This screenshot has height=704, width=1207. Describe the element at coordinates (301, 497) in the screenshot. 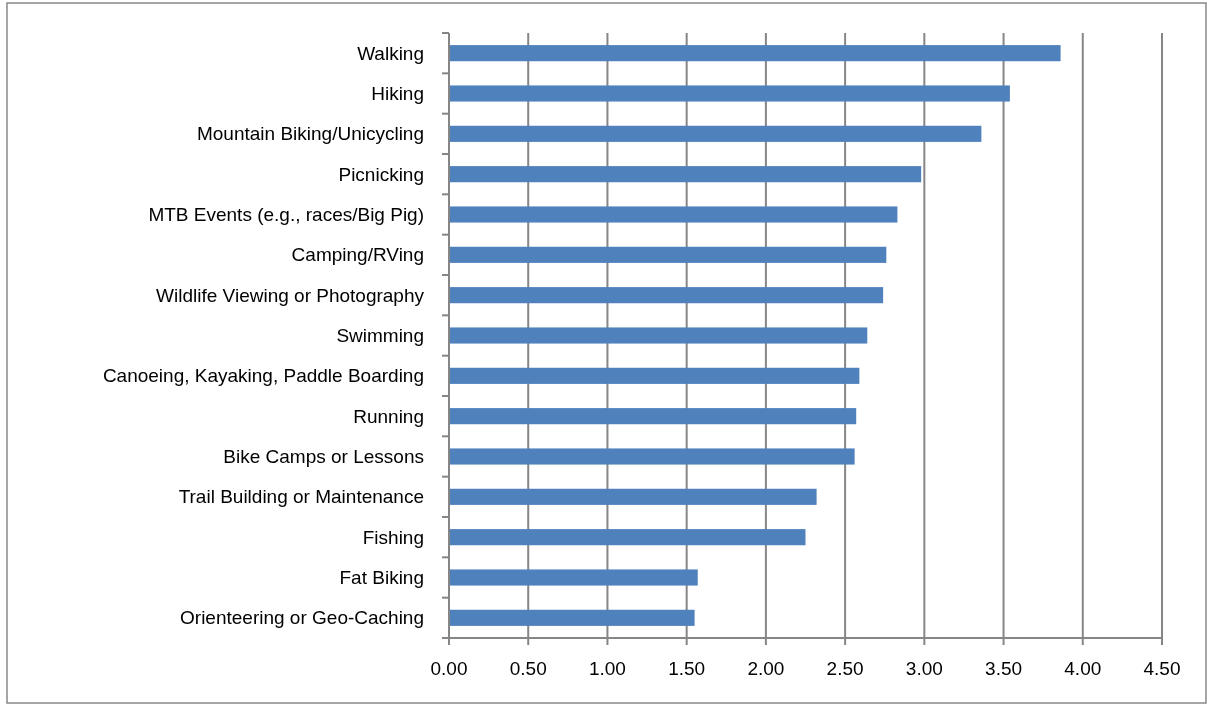

I see `y-tick-label: Trail Building or Maintenance` at that location.